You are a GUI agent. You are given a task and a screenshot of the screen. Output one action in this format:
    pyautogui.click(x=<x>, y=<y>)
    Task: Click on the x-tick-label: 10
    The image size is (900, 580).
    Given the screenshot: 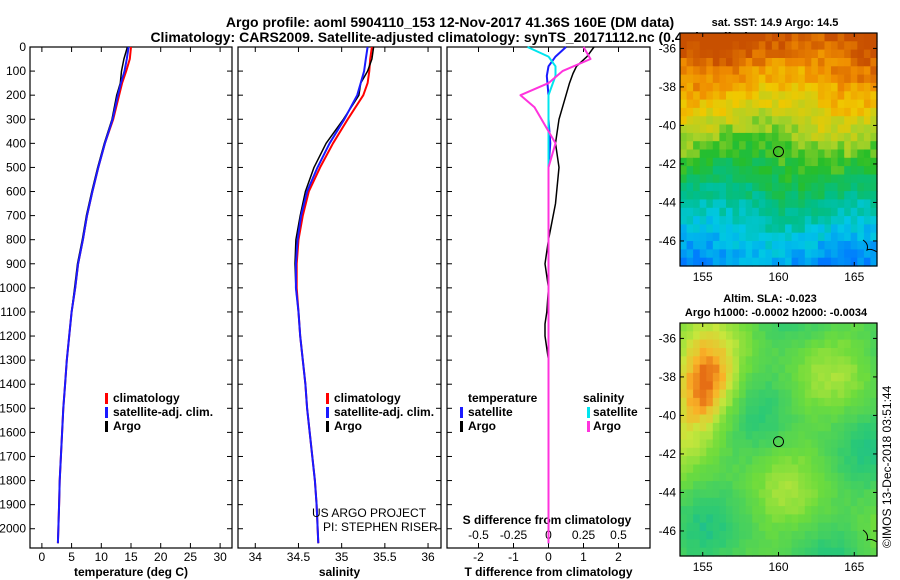 What is the action you would take?
    pyautogui.click(x=102, y=557)
    